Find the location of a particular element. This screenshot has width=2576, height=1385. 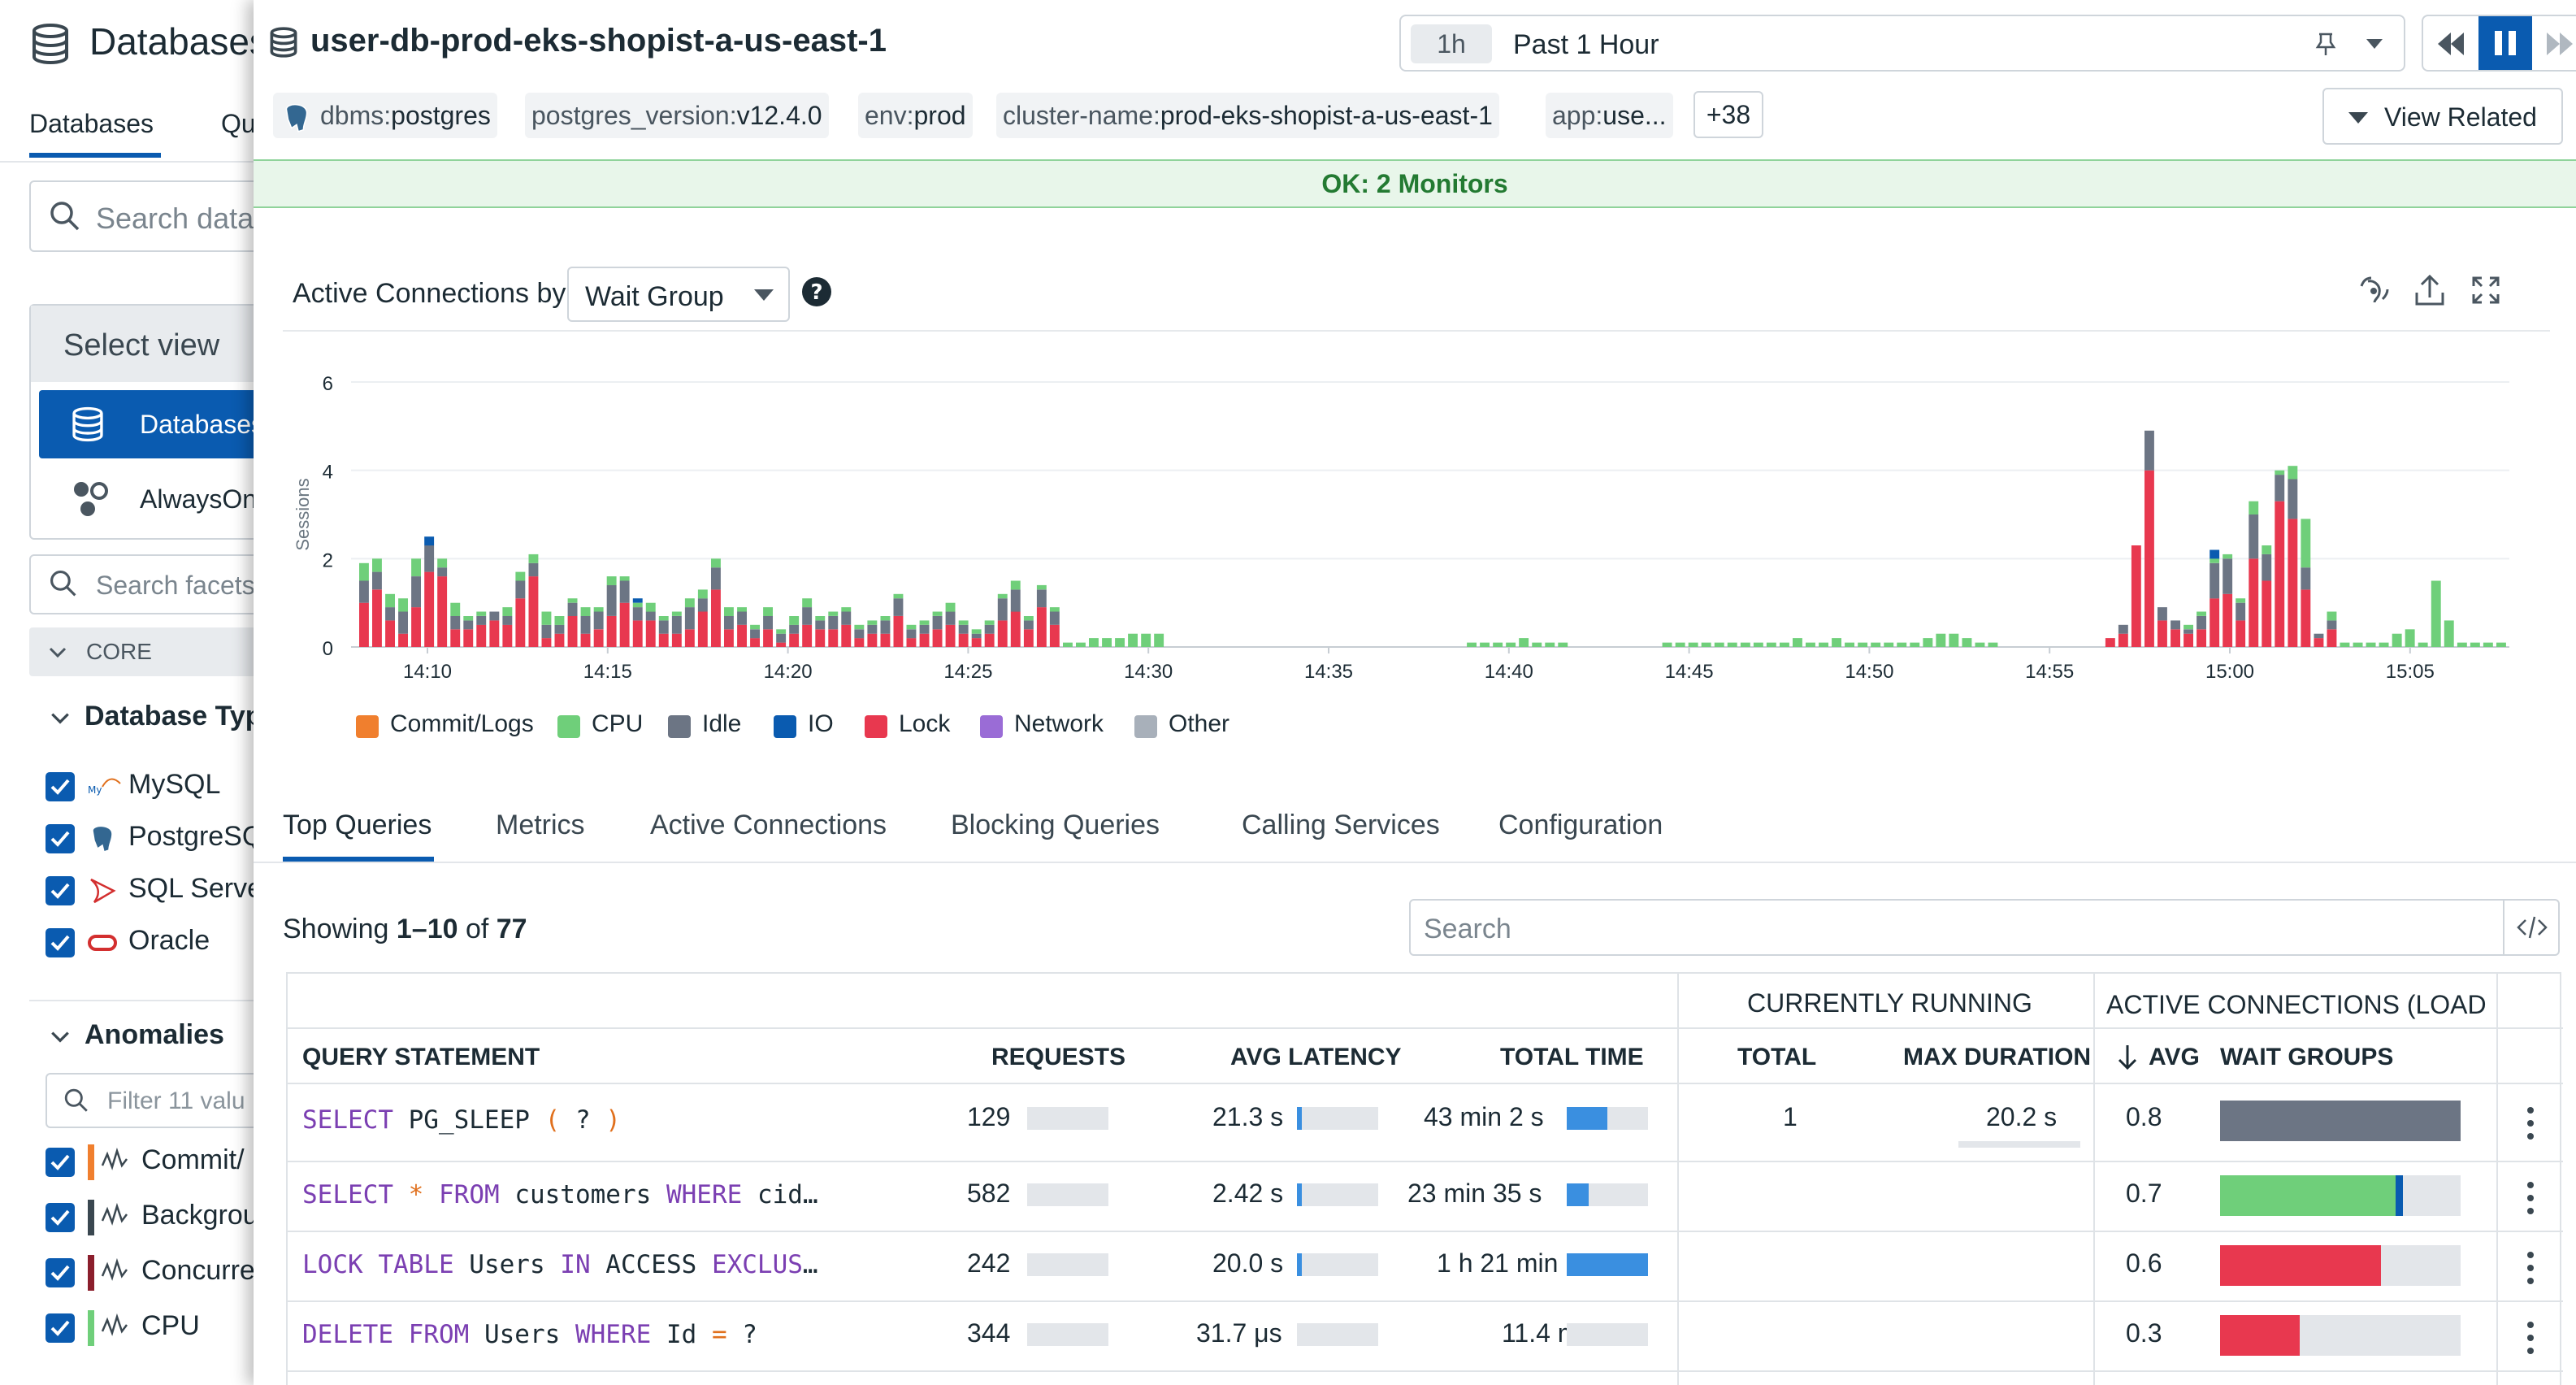

header-total: TOTAL is located at coordinates (1777, 1057).